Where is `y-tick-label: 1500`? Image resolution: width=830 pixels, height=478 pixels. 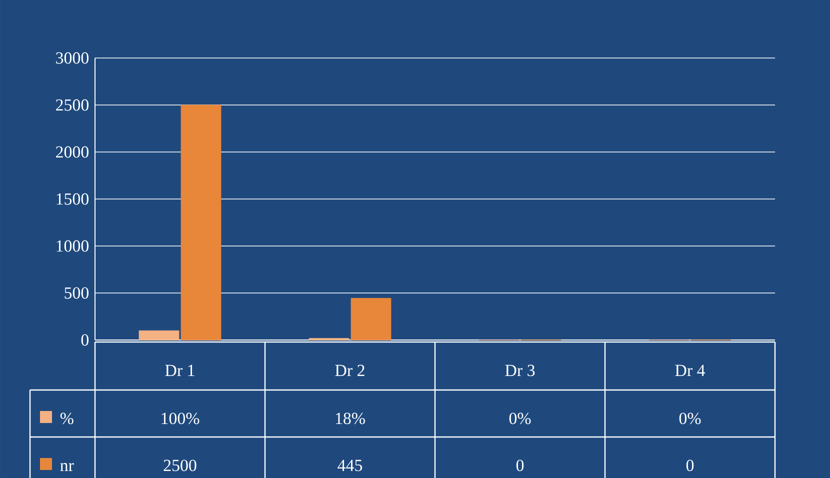
y-tick-label: 1500 is located at coordinates (72, 199).